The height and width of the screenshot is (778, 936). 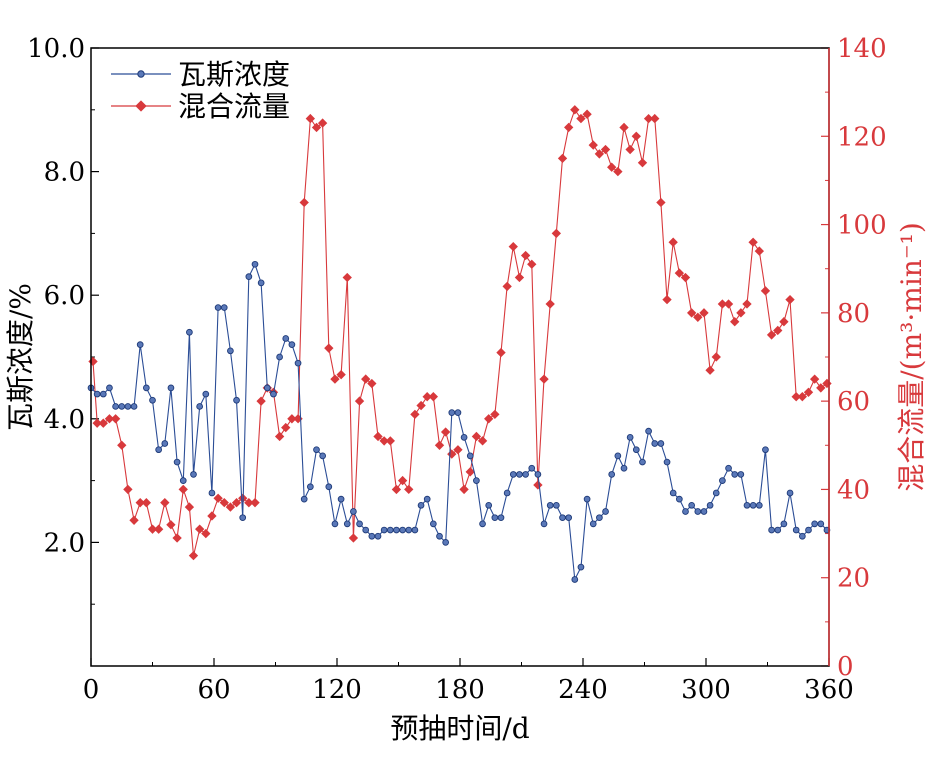 What do you see at coordinates (91, 690) in the screenshot?
I see `x-tick-label: 0` at bounding box center [91, 690].